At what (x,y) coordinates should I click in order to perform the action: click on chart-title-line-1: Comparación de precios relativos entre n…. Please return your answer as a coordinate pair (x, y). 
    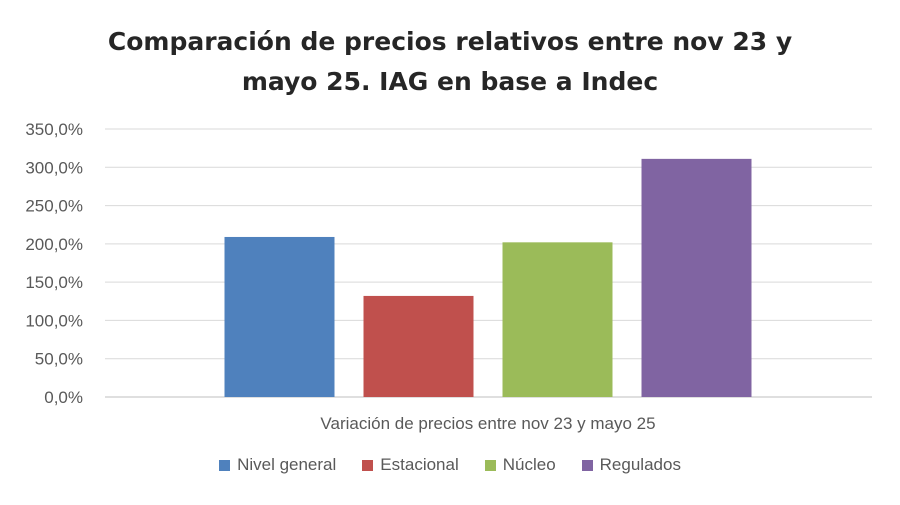
    Looking at the image, I should click on (450, 41).